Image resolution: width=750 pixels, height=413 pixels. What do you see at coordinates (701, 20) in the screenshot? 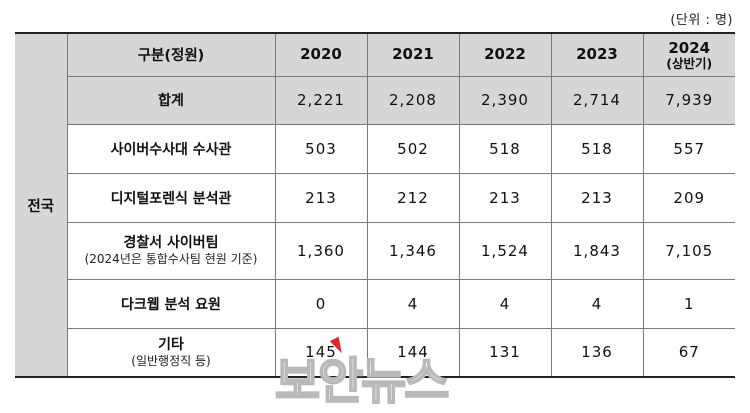
I see `unit-label: (단위 : 명)` at bounding box center [701, 20].